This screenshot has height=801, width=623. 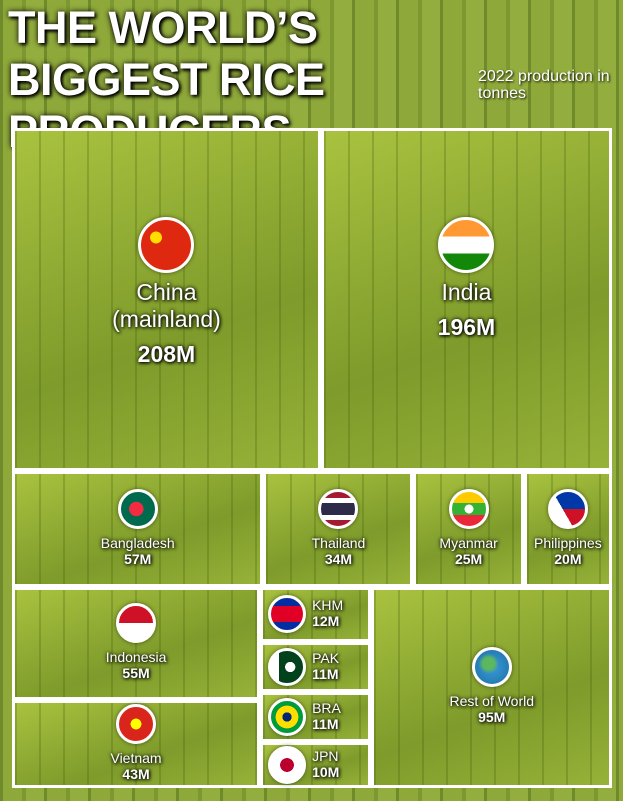 I want to click on category-label: Philippines, so click(x=568, y=542).